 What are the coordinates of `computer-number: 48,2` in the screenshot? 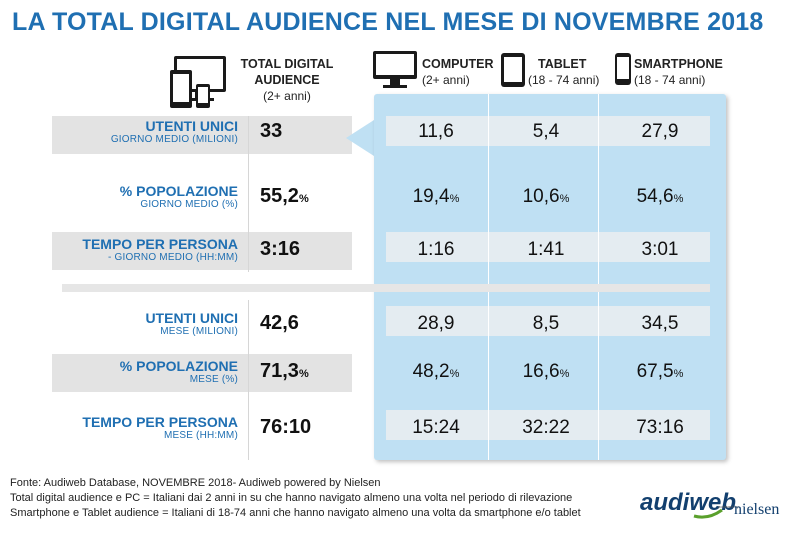 It's located at (431, 371).